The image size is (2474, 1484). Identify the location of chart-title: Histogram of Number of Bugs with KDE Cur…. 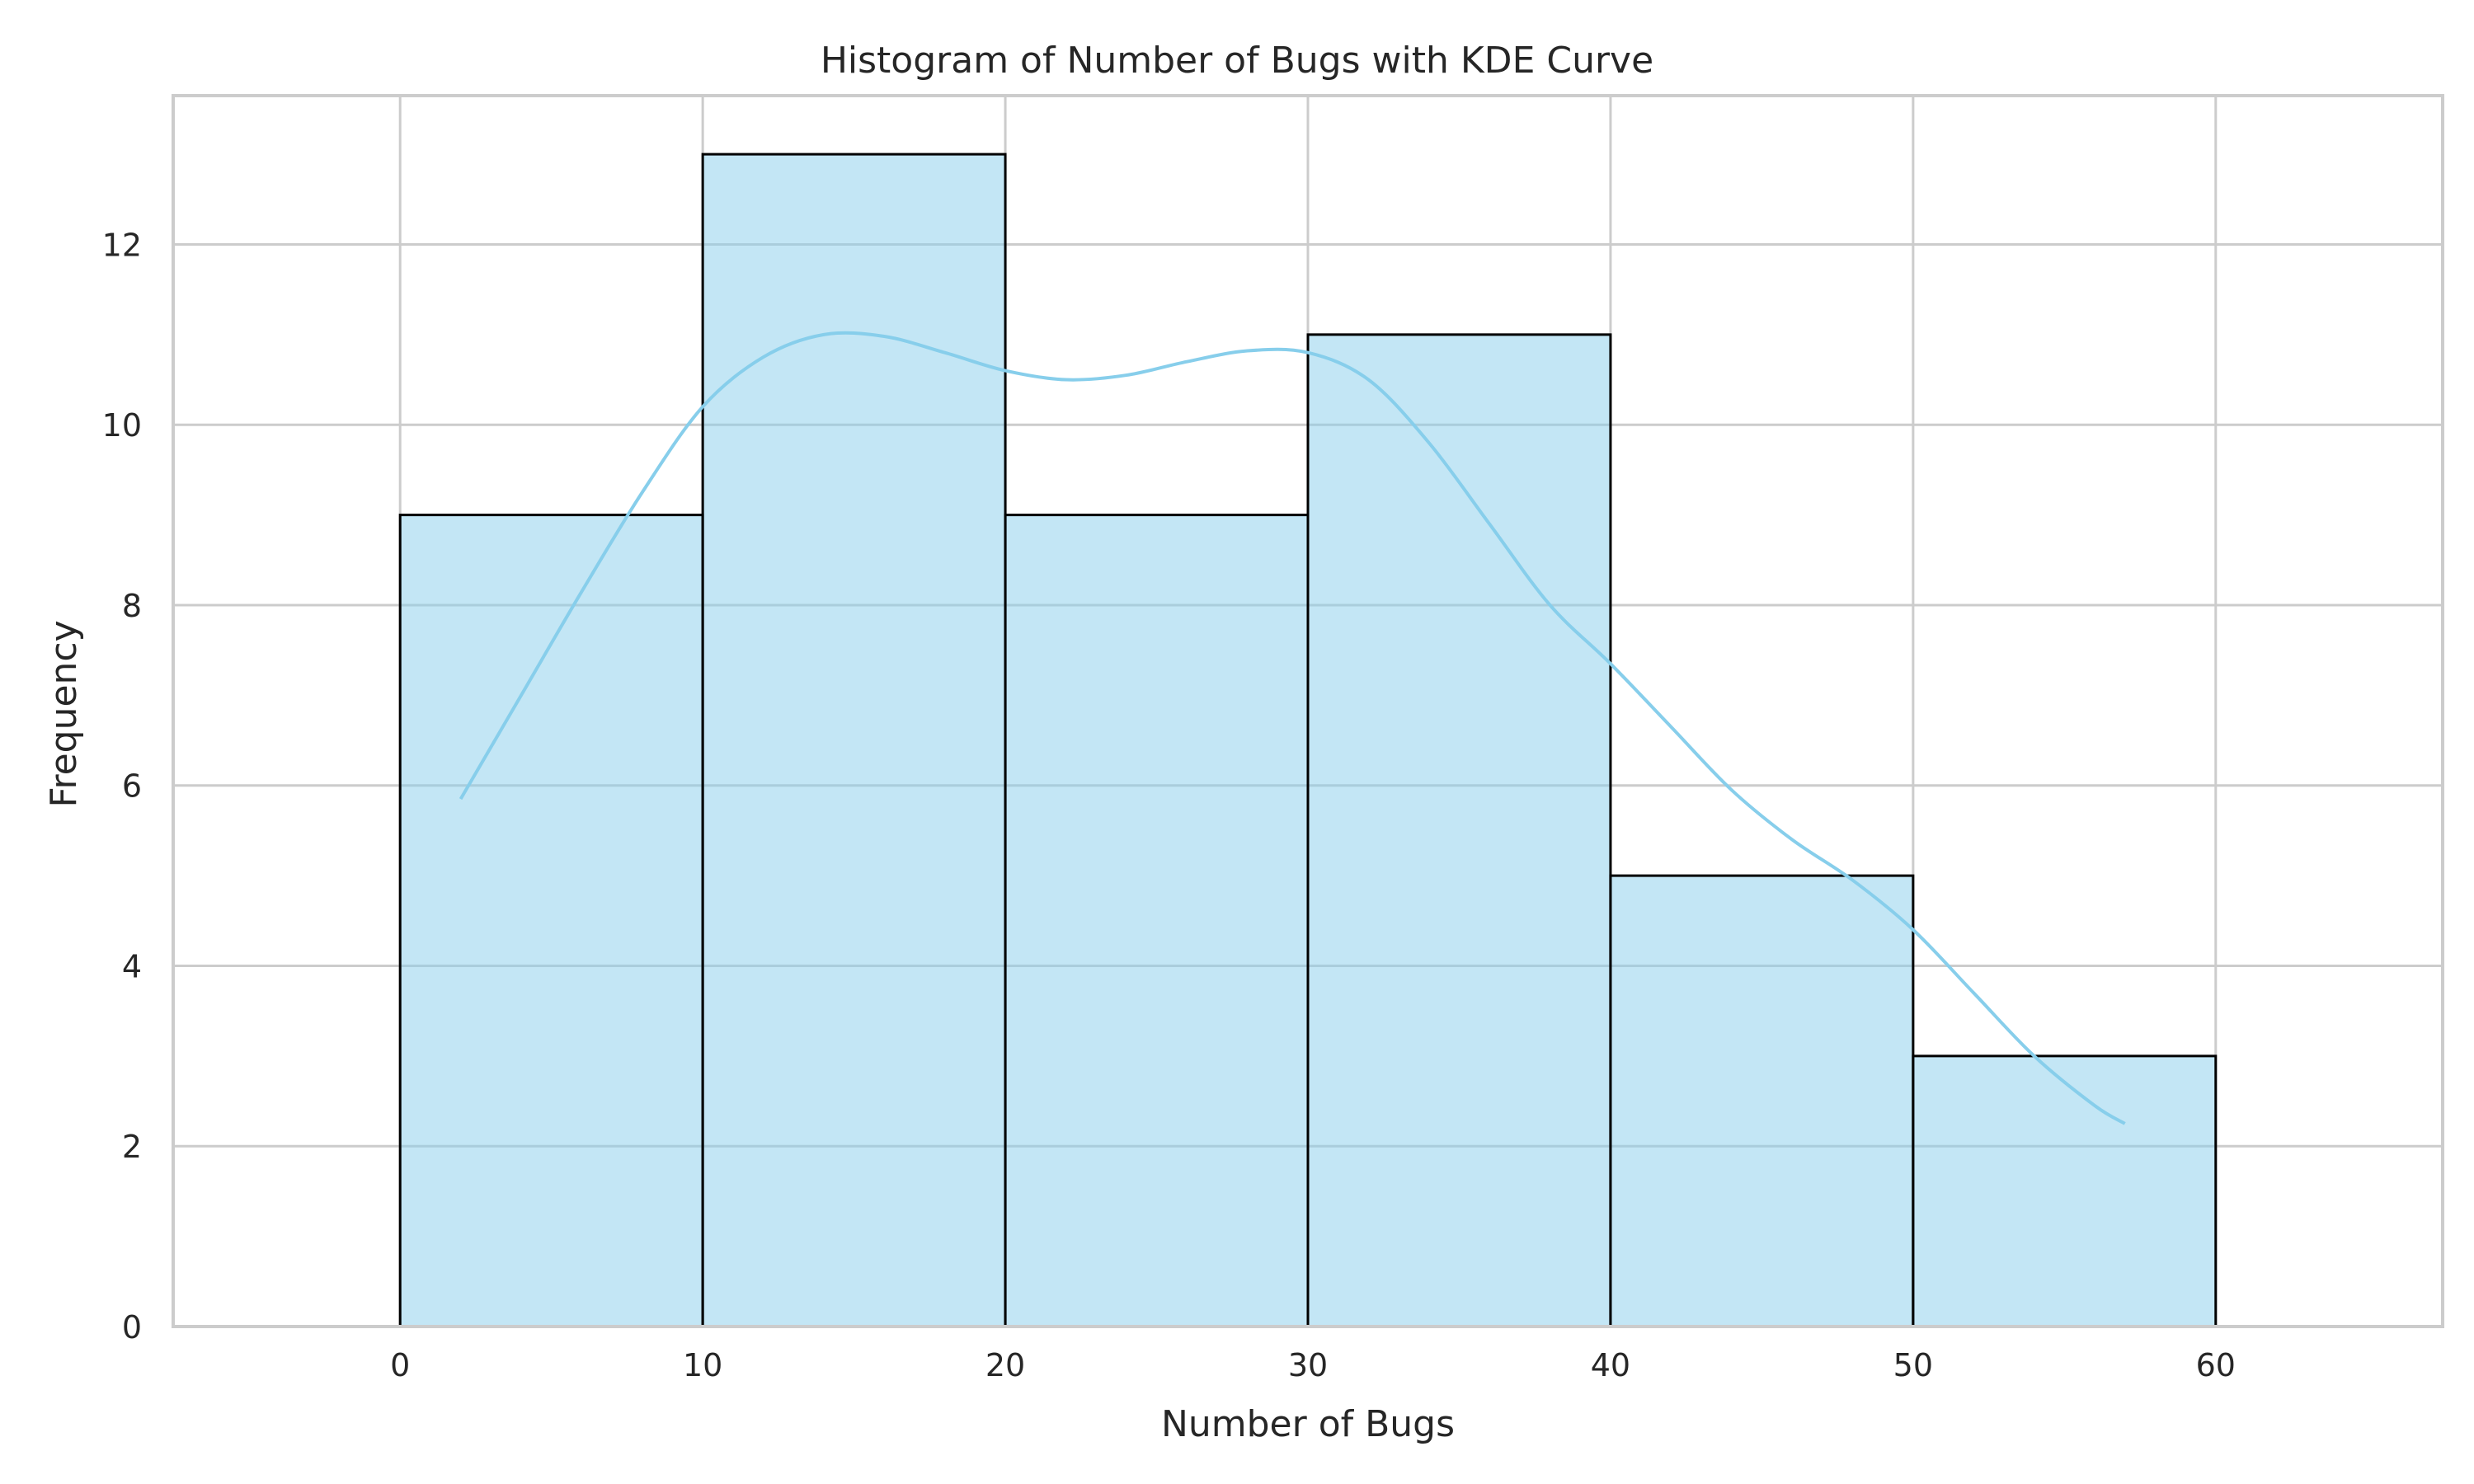
(1237, 61).